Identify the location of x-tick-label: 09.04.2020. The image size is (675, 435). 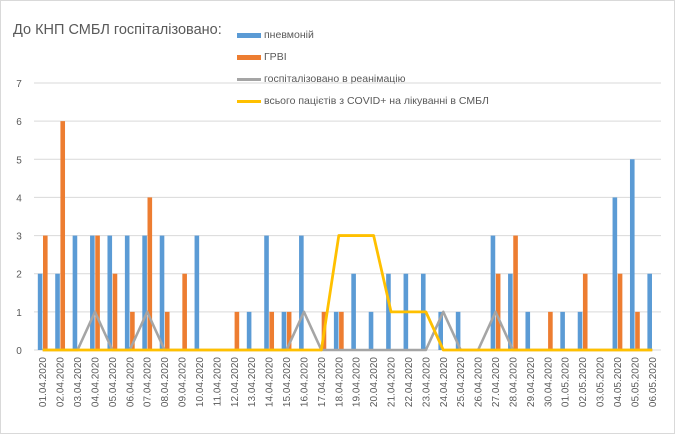
(183, 382).